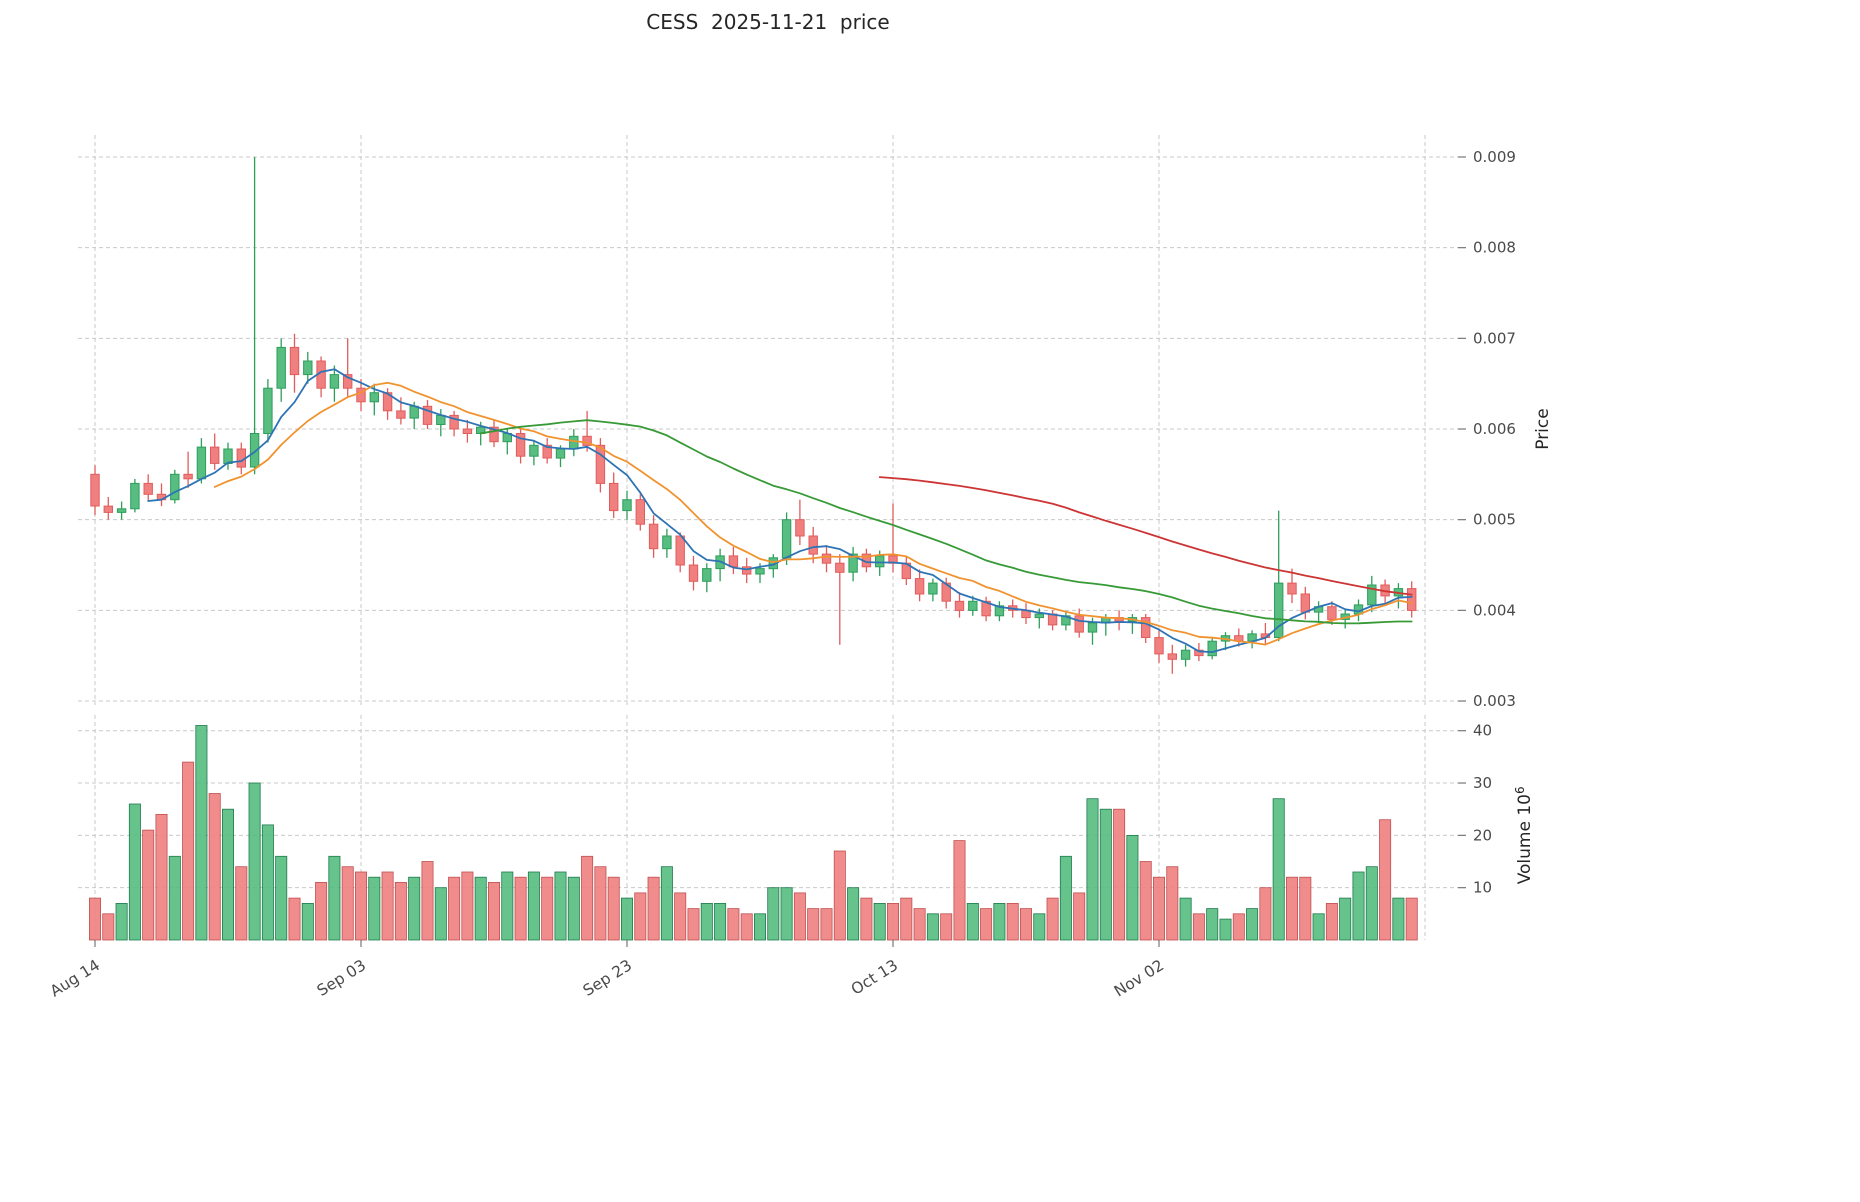 This screenshot has height=1202, width=1860. What do you see at coordinates (768, 22) in the screenshot?
I see `chart-title: CESS 2025-11-21 price` at bounding box center [768, 22].